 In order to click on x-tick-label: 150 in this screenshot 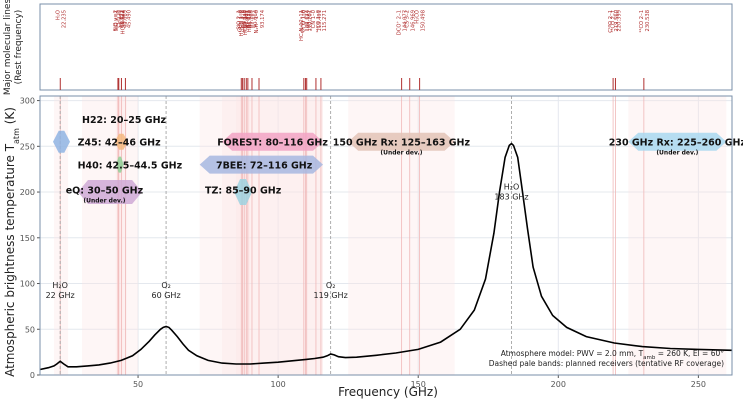, I will do `click(418, 384)`.